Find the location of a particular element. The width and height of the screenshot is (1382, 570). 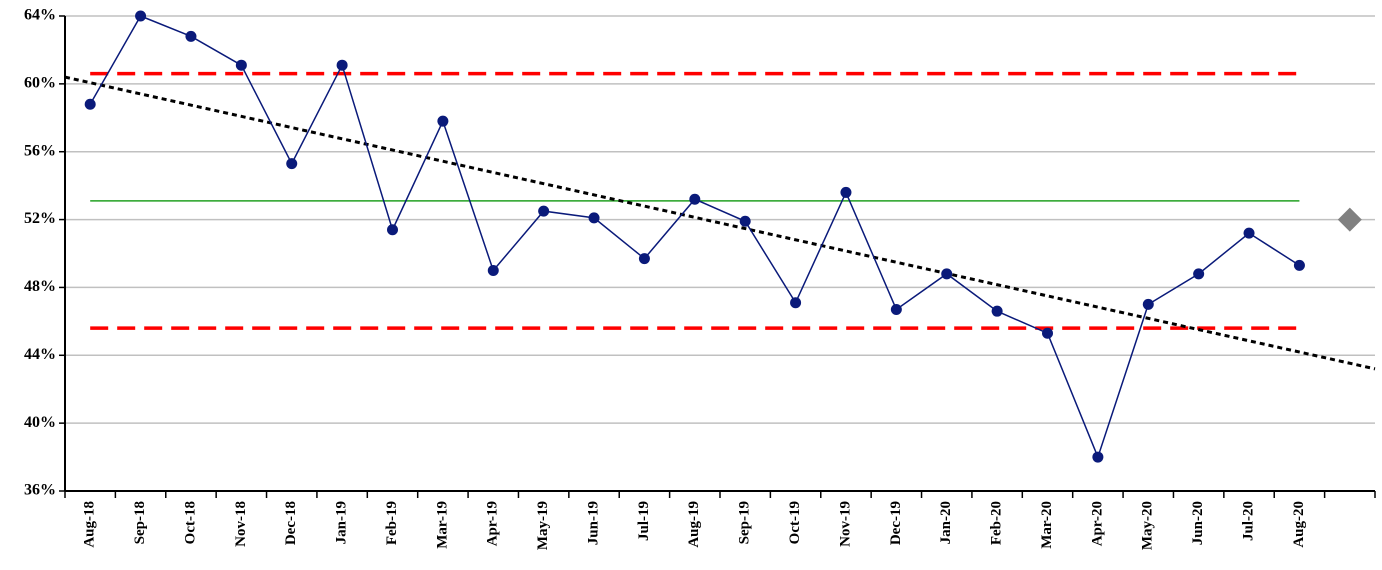

x-tick-label: Sep-19 is located at coordinates (745, 522).